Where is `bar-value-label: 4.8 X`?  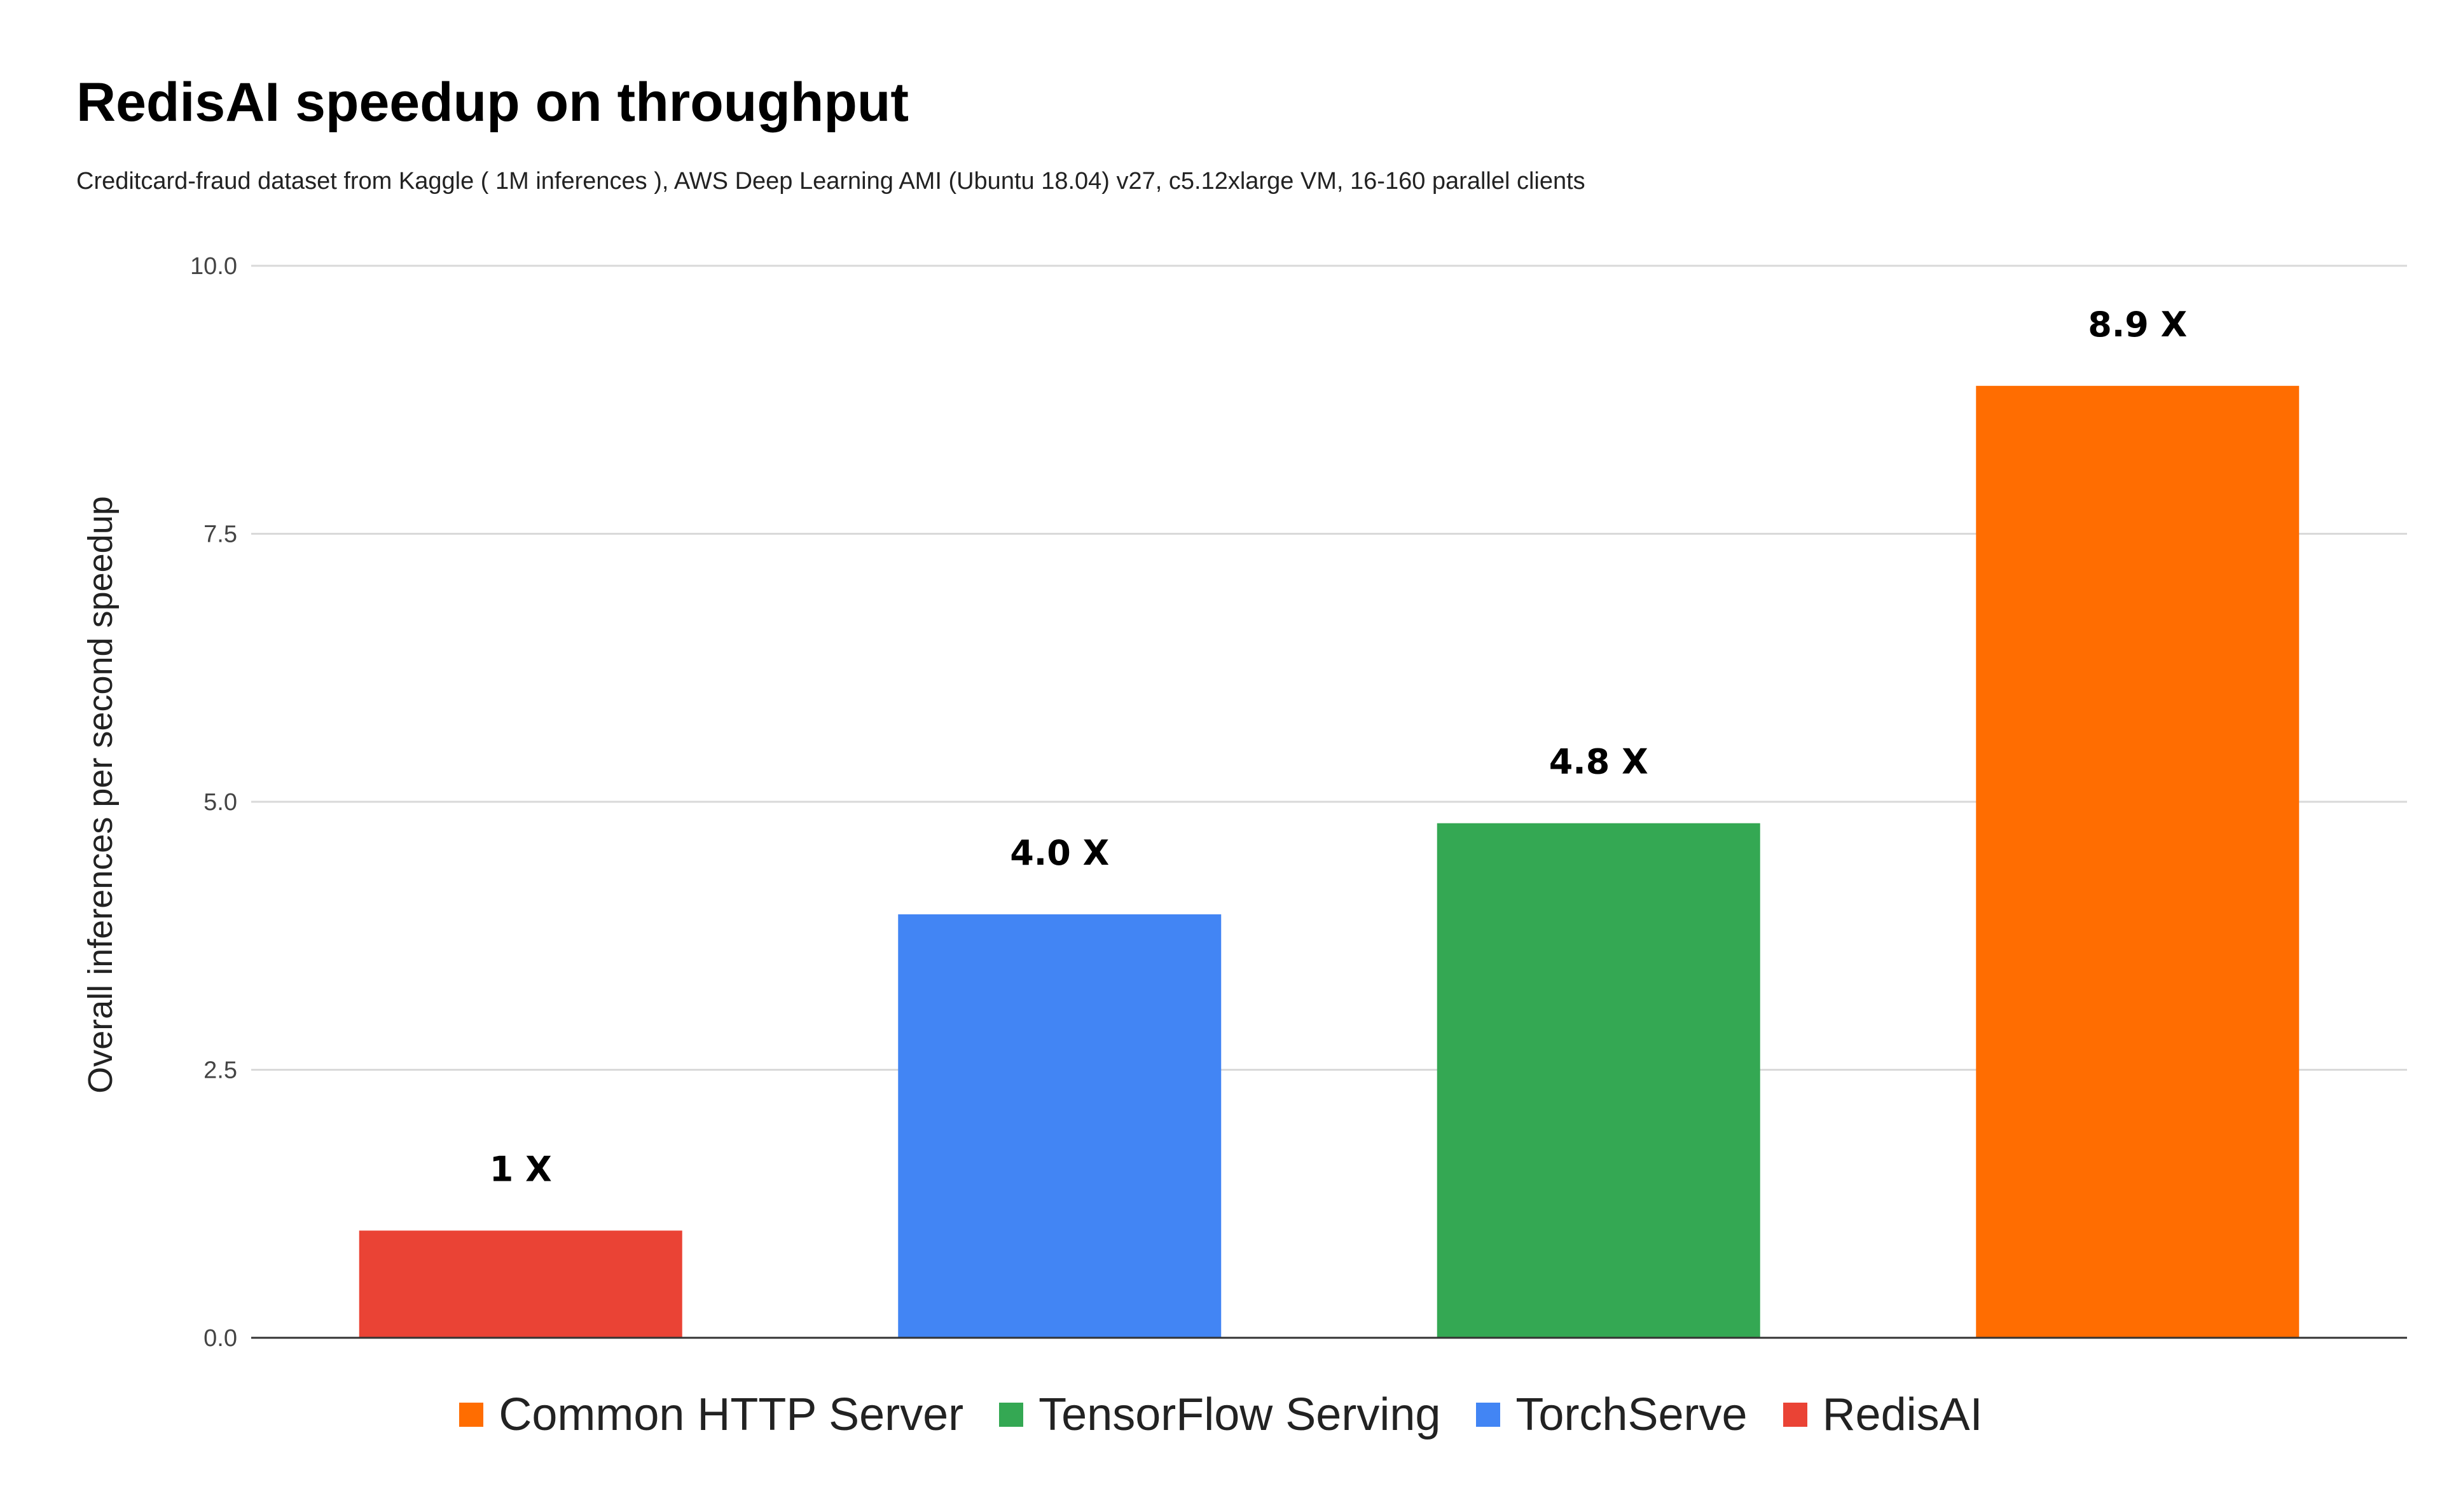 bar-value-label: 4.8 X is located at coordinates (1598, 762).